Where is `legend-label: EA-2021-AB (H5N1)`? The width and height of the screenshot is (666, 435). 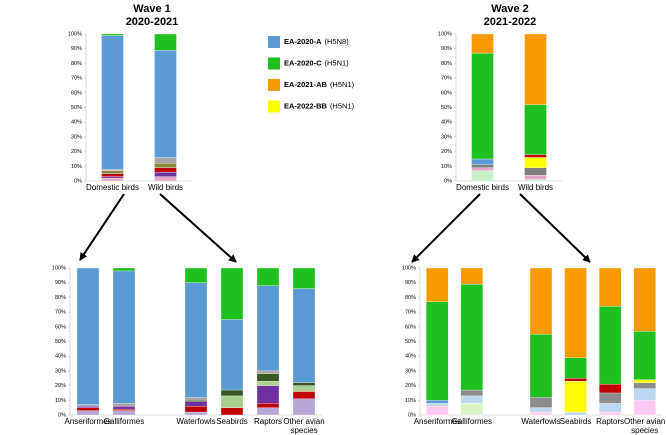 legend-label: EA-2021-AB (H5N1) is located at coordinates (319, 84).